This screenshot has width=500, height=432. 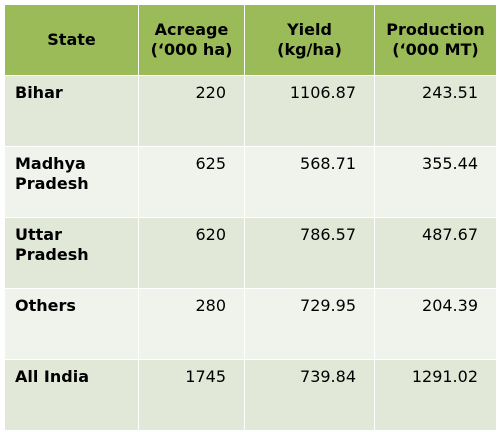 What do you see at coordinates (191, 182) in the screenshot?
I see `cell-acreage: 625` at bounding box center [191, 182].